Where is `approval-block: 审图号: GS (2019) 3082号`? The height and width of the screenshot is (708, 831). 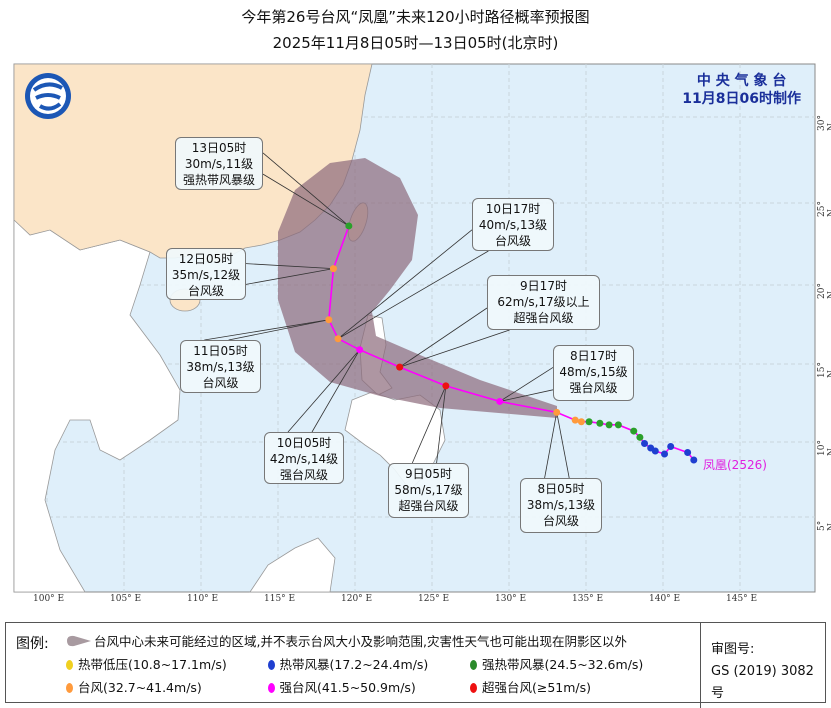
approval-block: 审图号: GS (2019) 3082号 is located at coordinates (762, 665).